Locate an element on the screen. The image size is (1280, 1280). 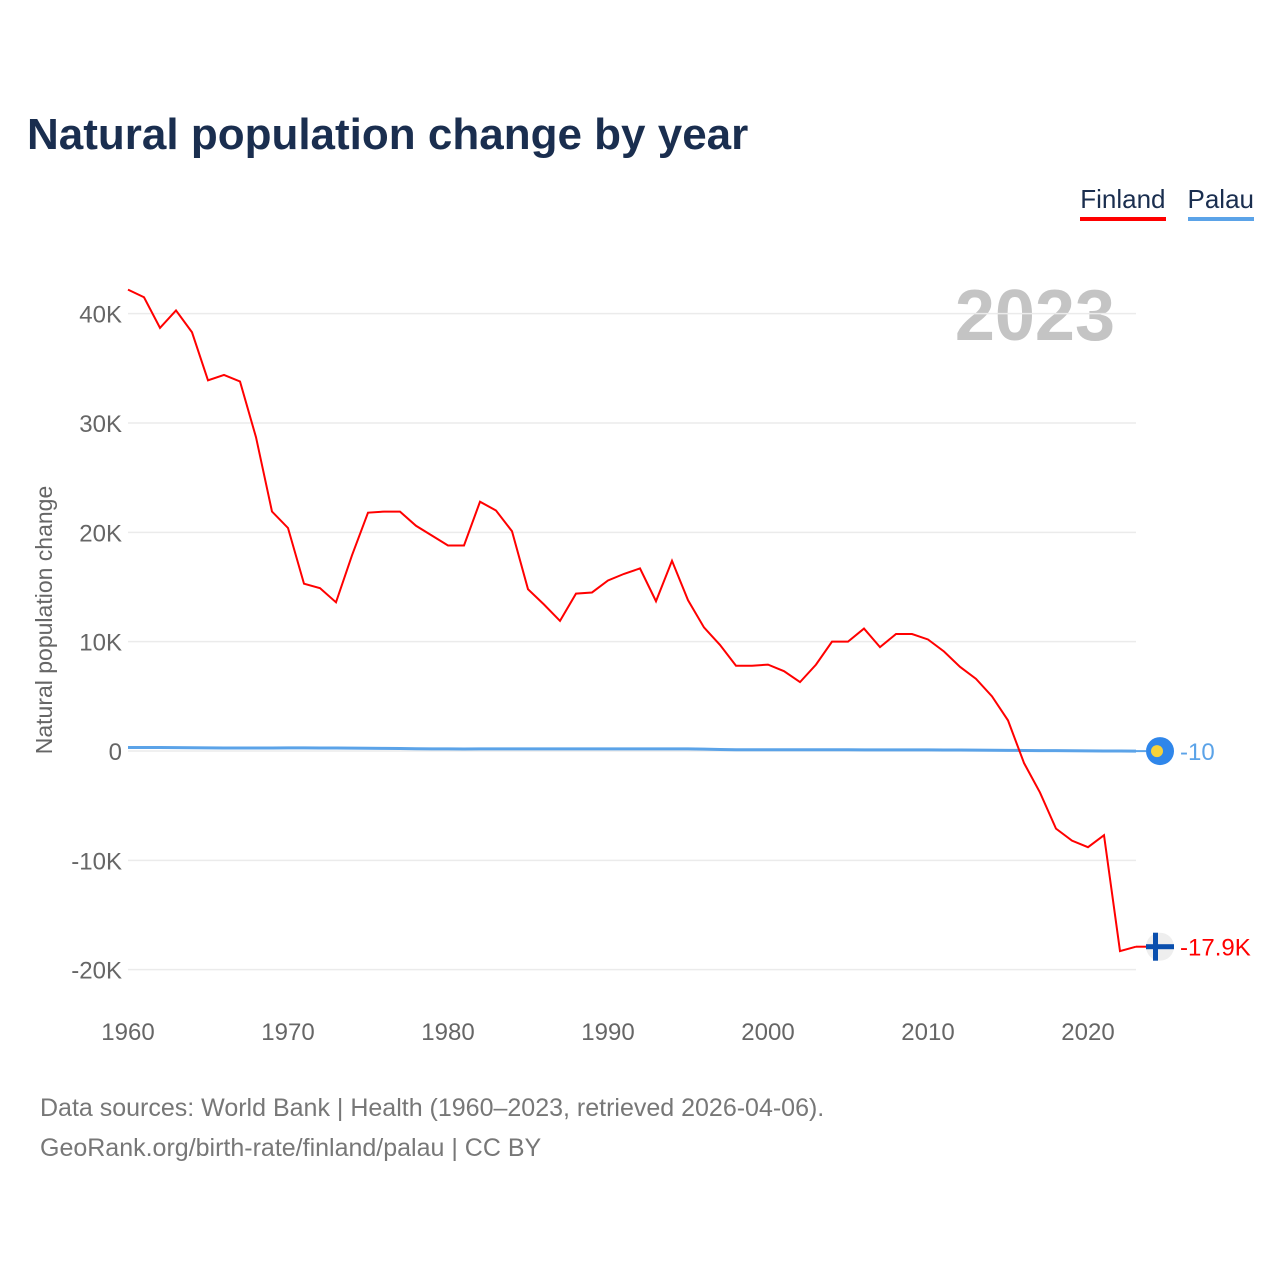
x-tick-label: 1970 is located at coordinates (287, 1032).